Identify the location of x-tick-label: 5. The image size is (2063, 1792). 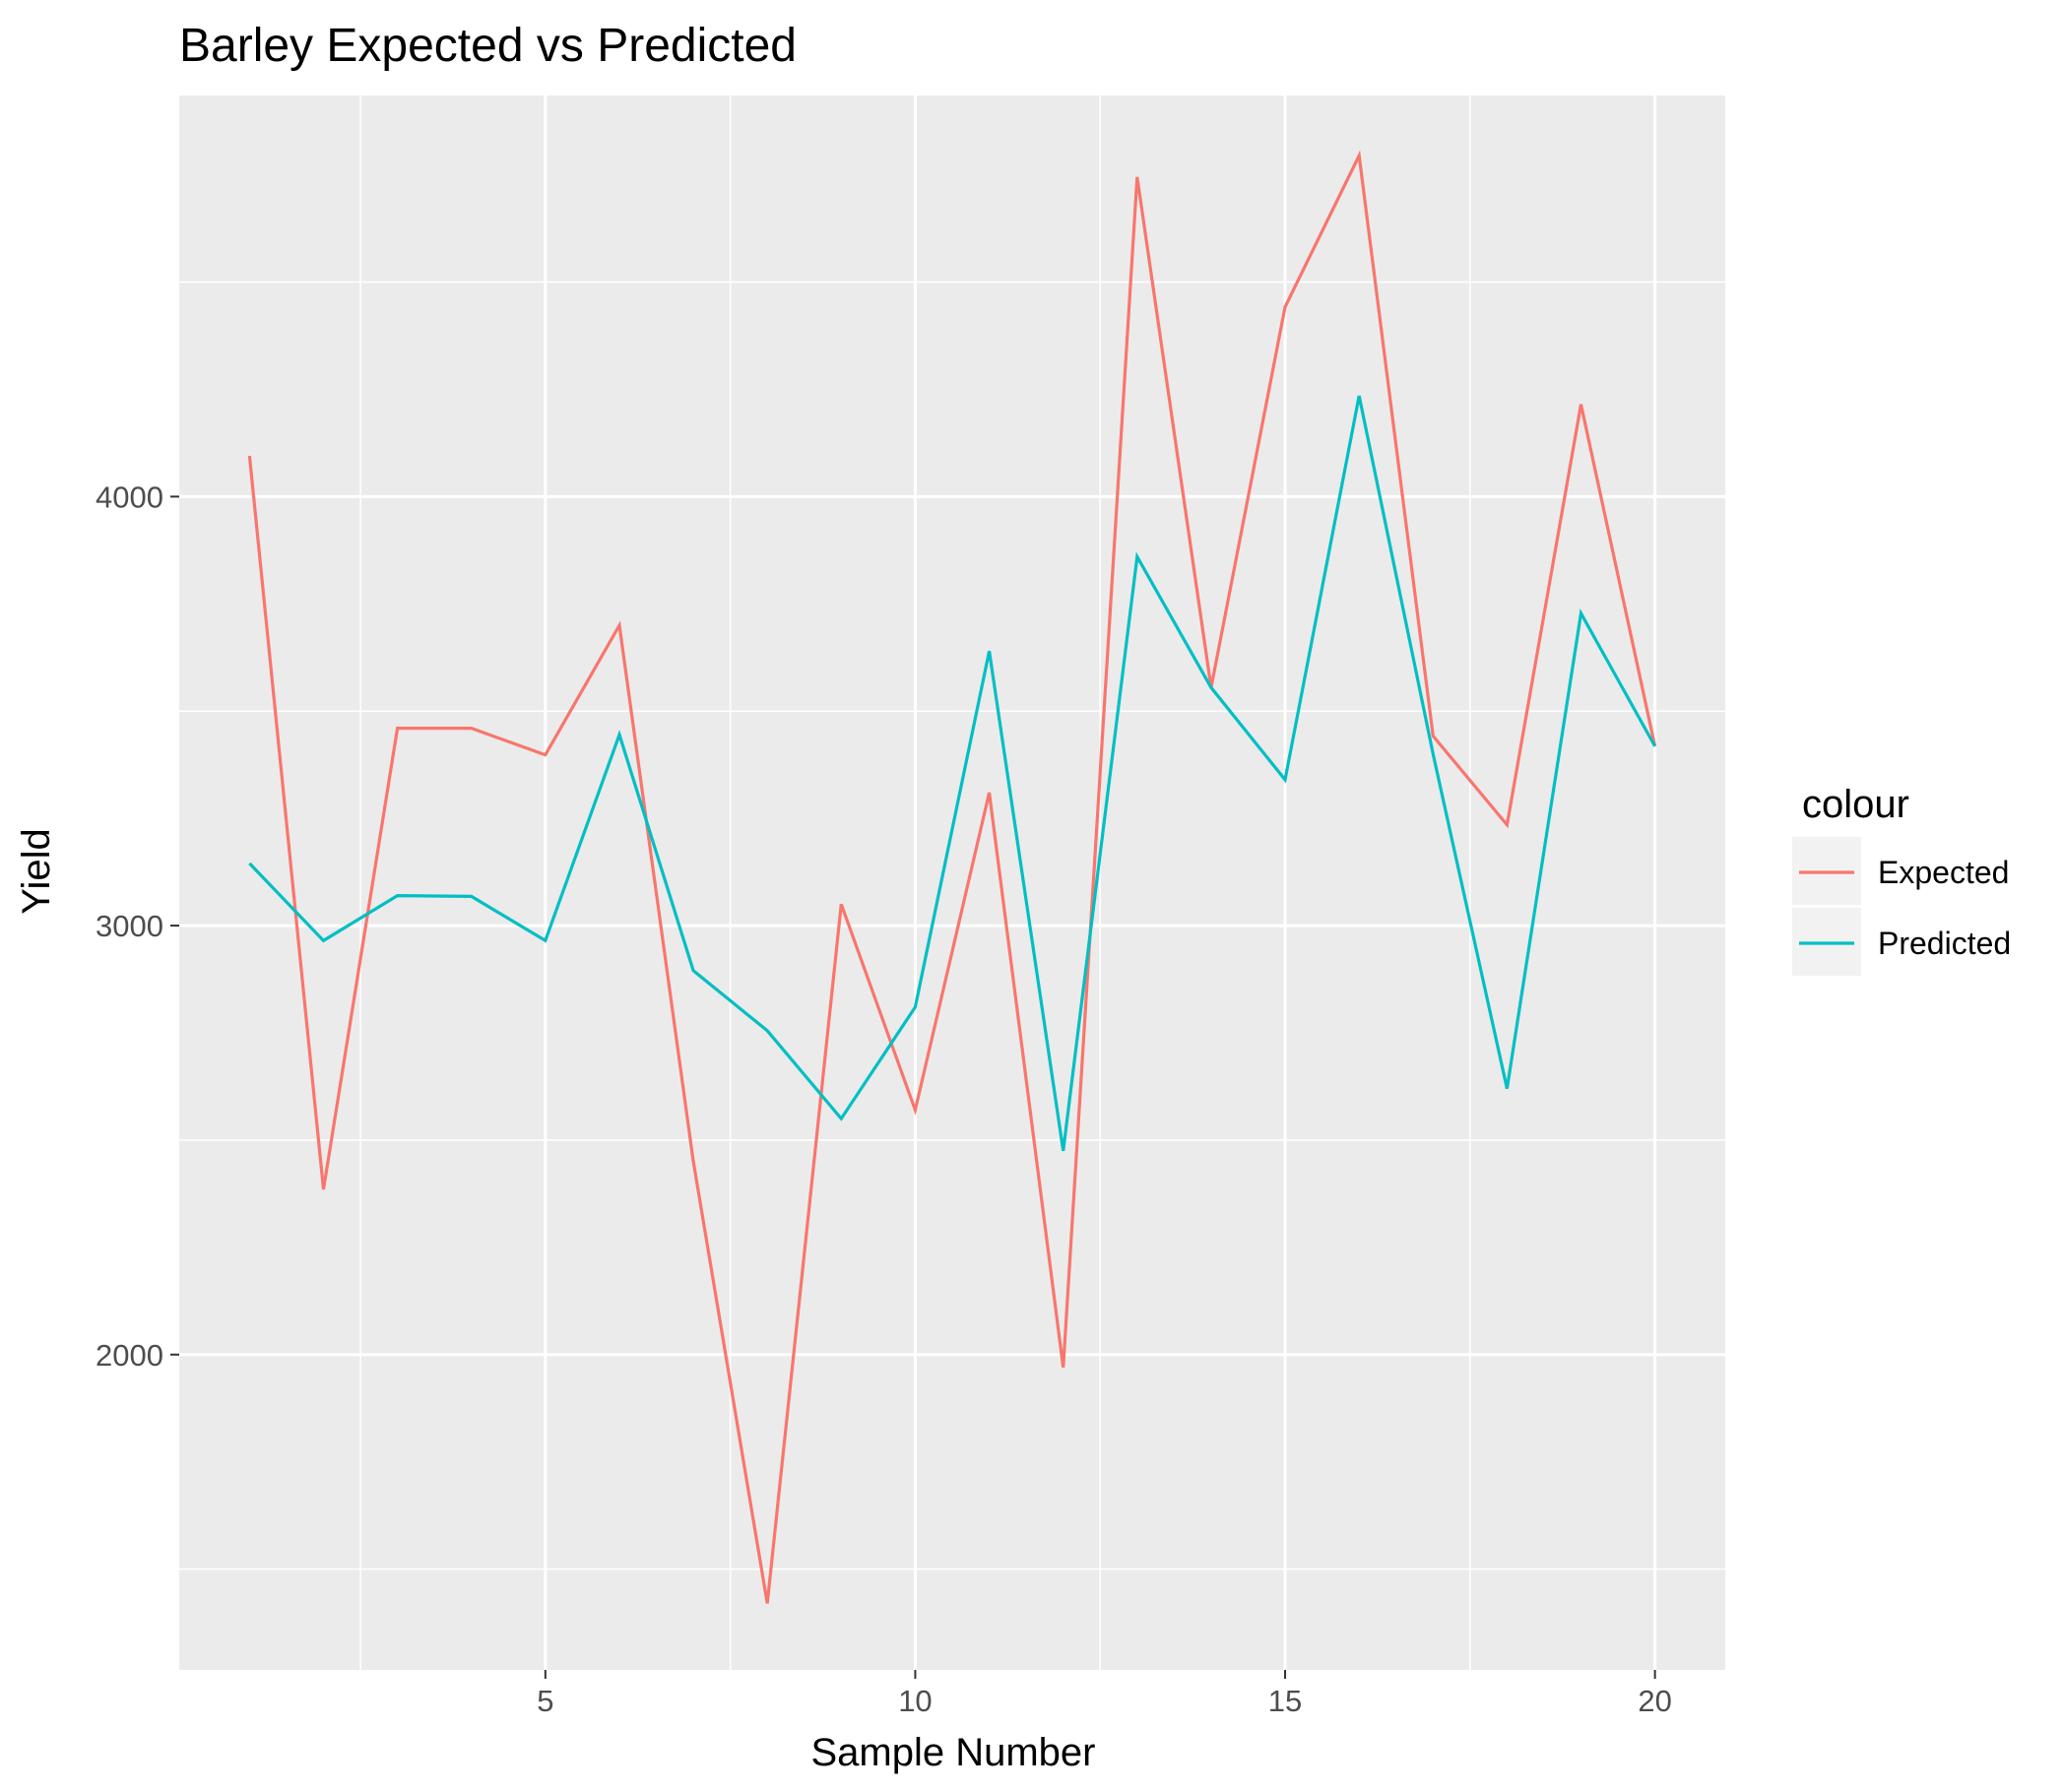
(545, 1701).